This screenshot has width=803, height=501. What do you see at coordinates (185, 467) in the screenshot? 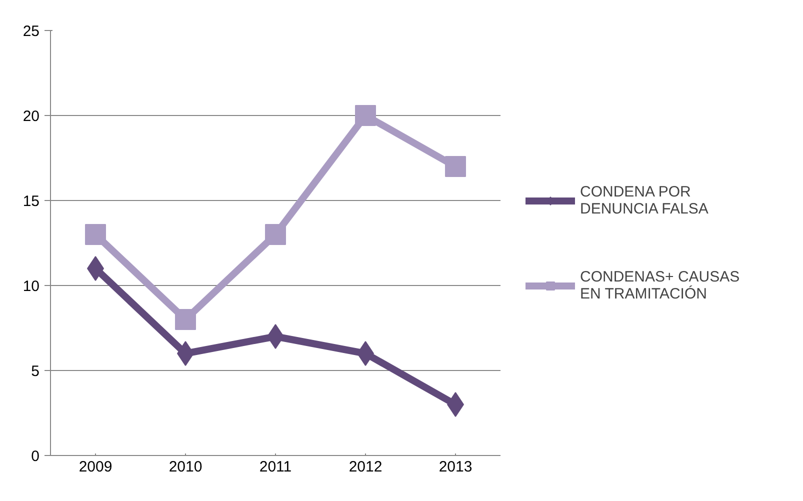
I see `x-tick-label: 2010` at bounding box center [185, 467].